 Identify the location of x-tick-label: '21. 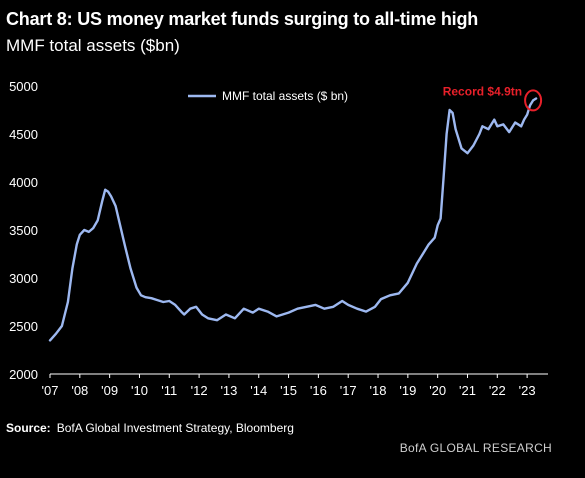
(467, 390).